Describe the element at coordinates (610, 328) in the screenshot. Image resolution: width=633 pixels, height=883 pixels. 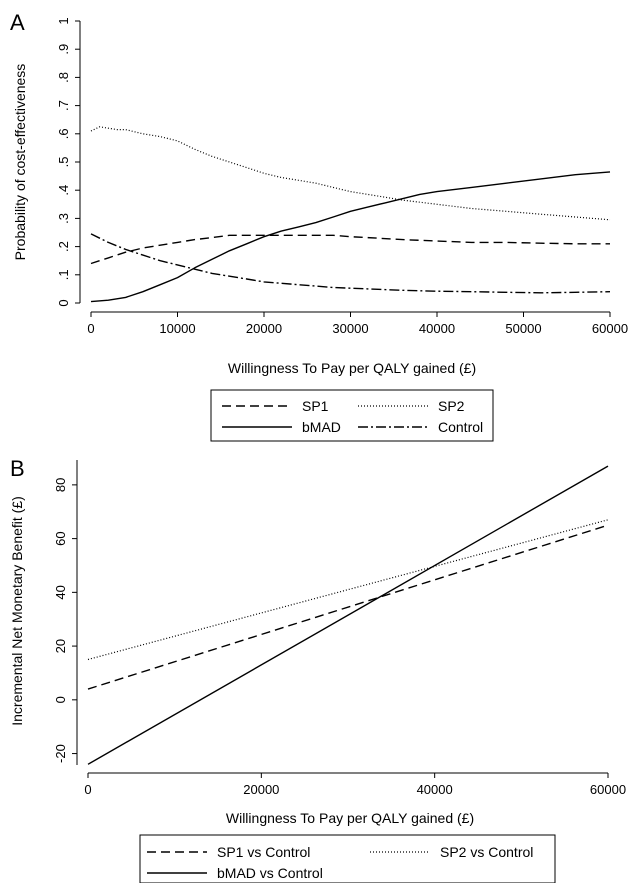
I see `panel-a-x-tick-label: 60000` at that location.